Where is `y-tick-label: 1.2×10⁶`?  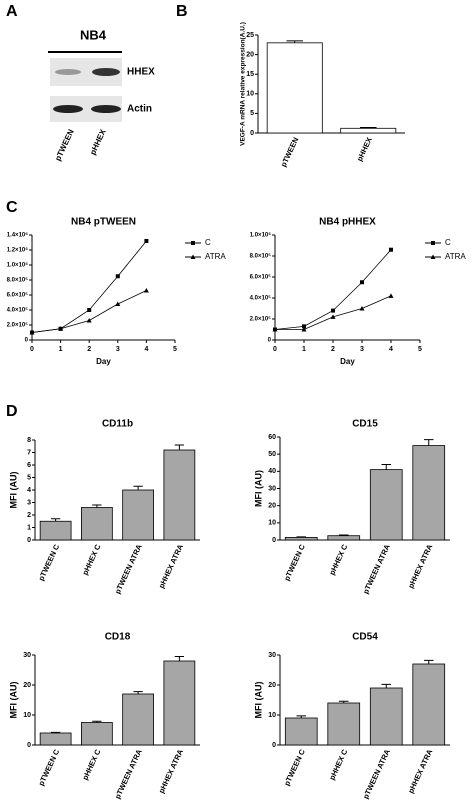
y-tick-label: 1.2×10⁶ is located at coordinates (18, 251).